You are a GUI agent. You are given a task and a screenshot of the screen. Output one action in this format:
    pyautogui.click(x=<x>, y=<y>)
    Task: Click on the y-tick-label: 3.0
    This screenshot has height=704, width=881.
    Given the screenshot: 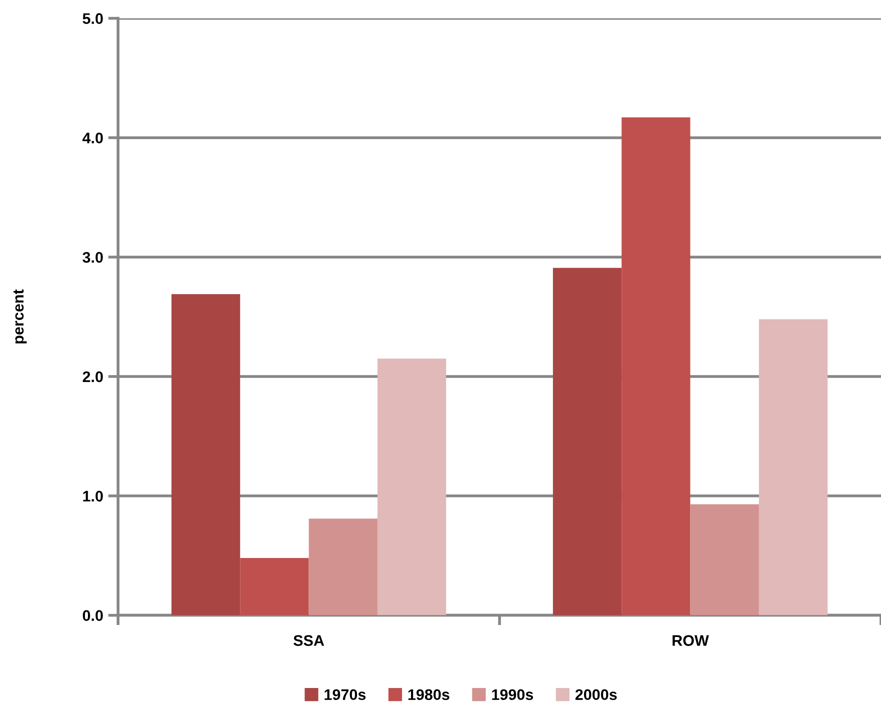 What is the action you would take?
    pyautogui.click(x=92, y=257)
    